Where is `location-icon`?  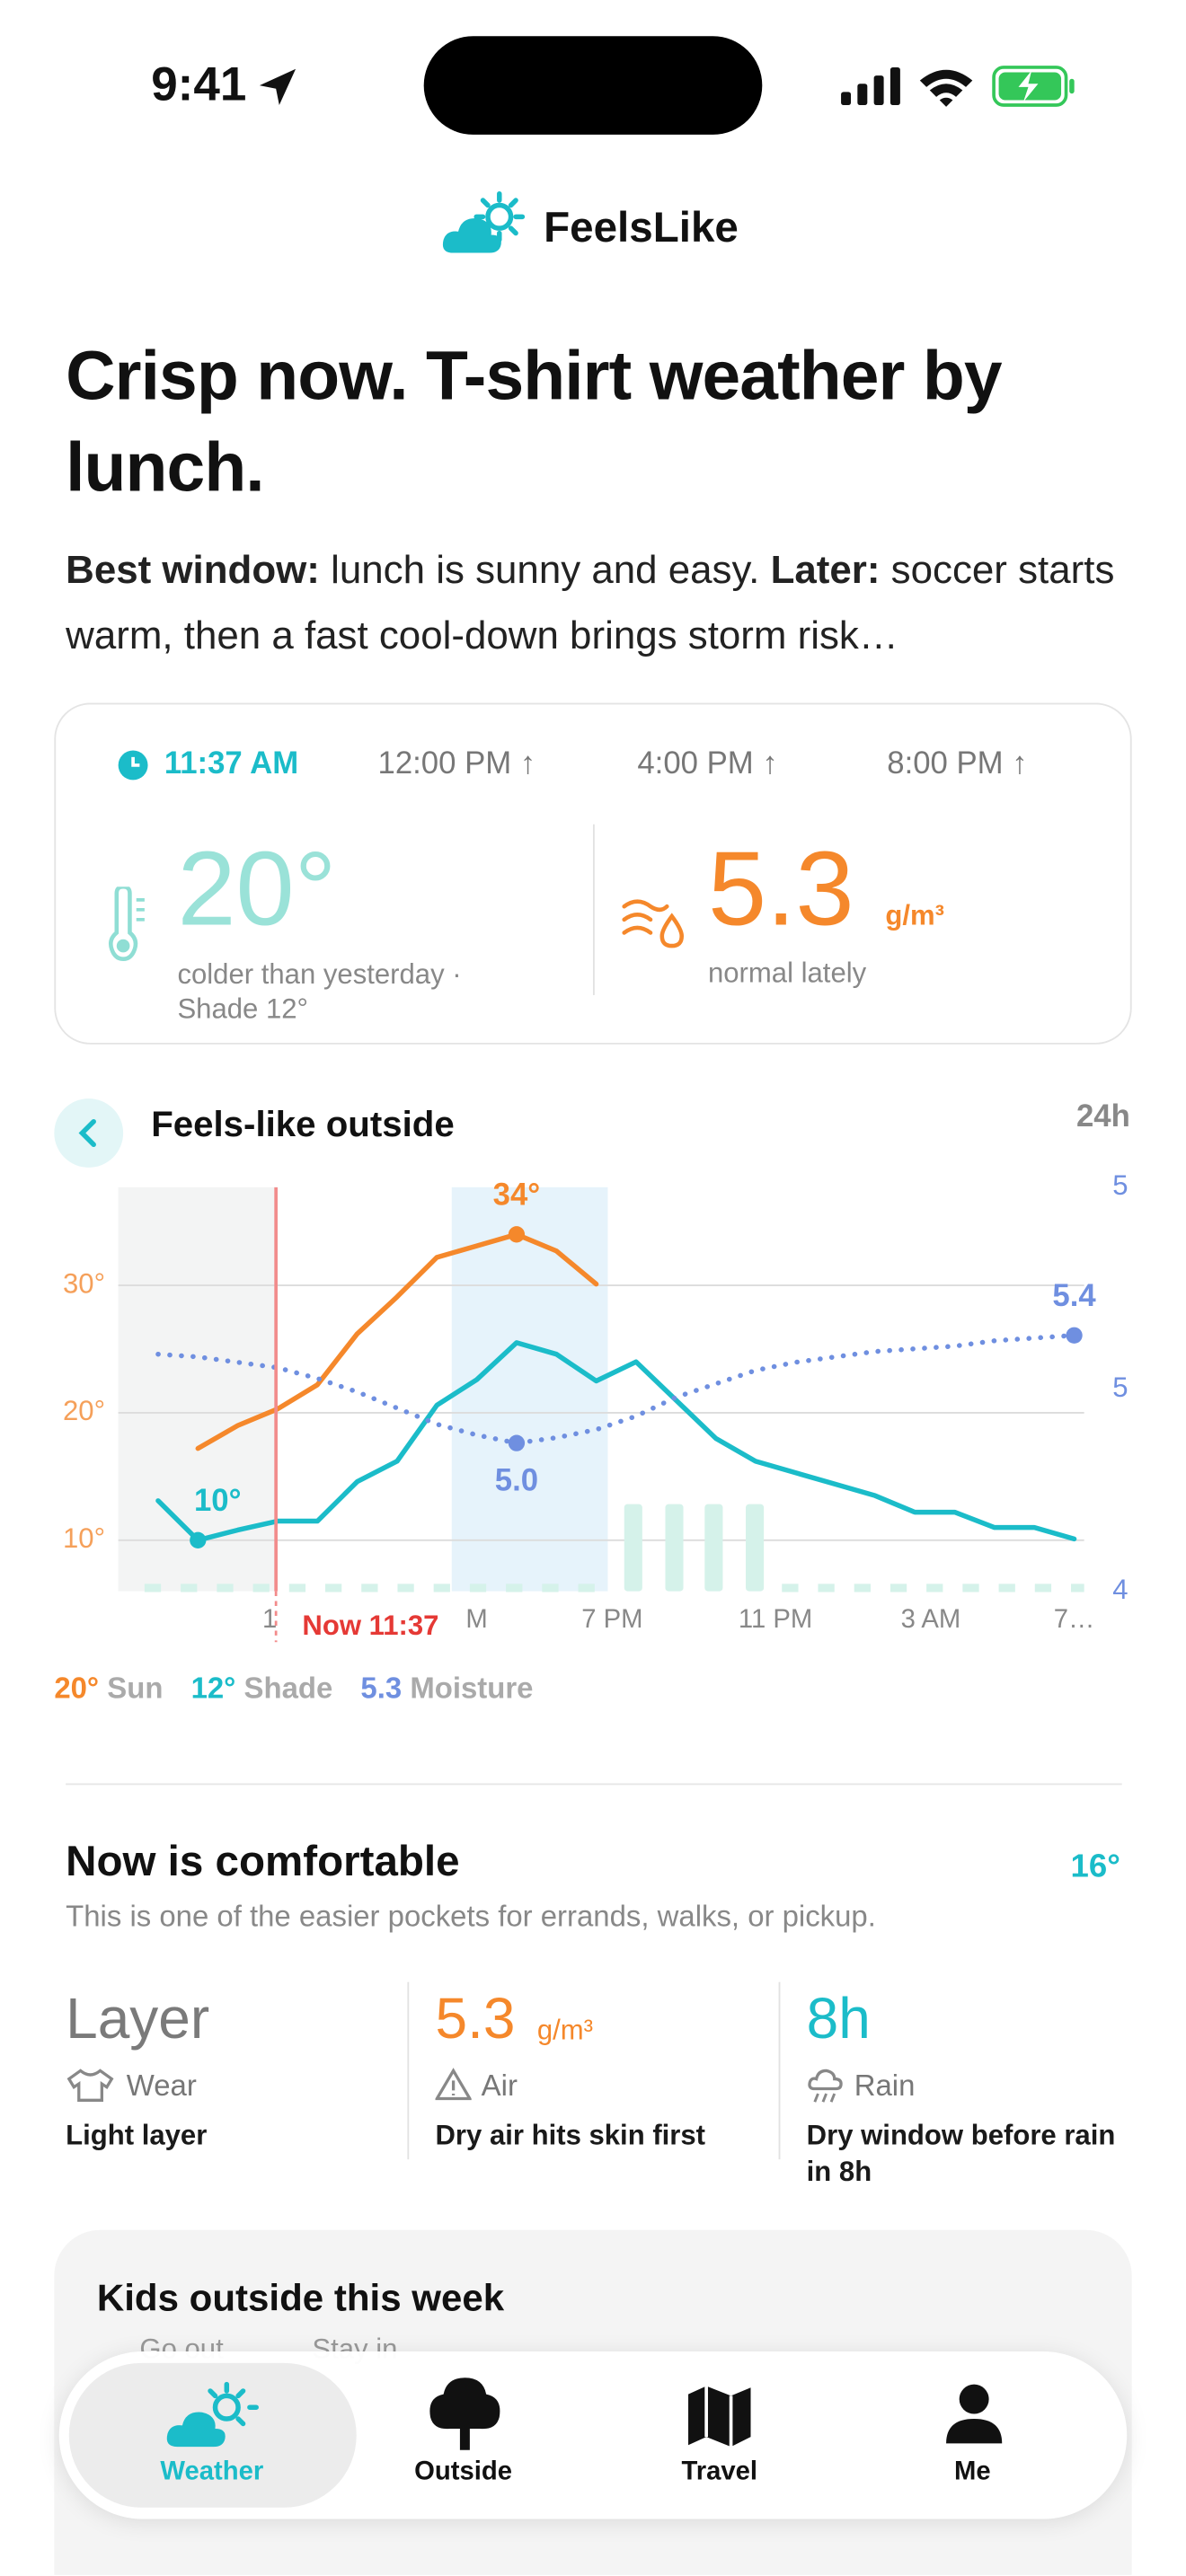 location-icon is located at coordinates (277, 87).